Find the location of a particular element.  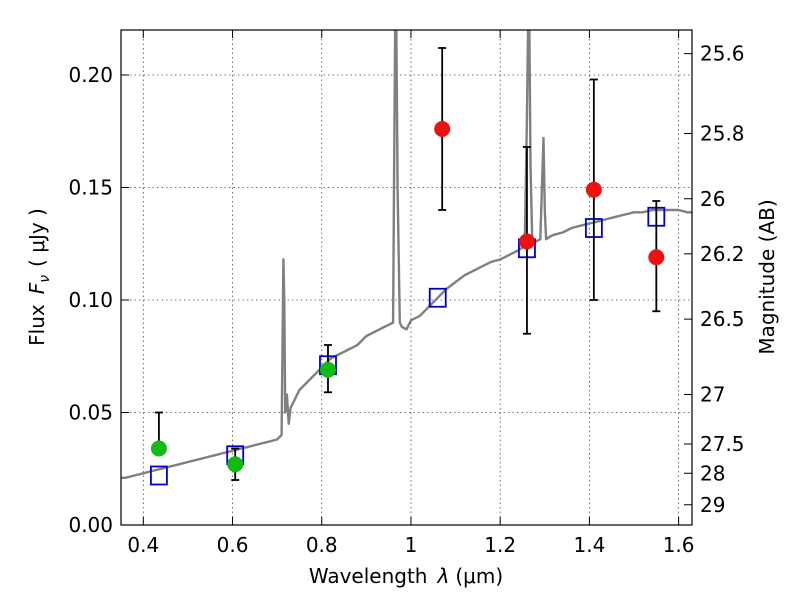

y2-tick-label: 25.6 is located at coordinates (722, 54).